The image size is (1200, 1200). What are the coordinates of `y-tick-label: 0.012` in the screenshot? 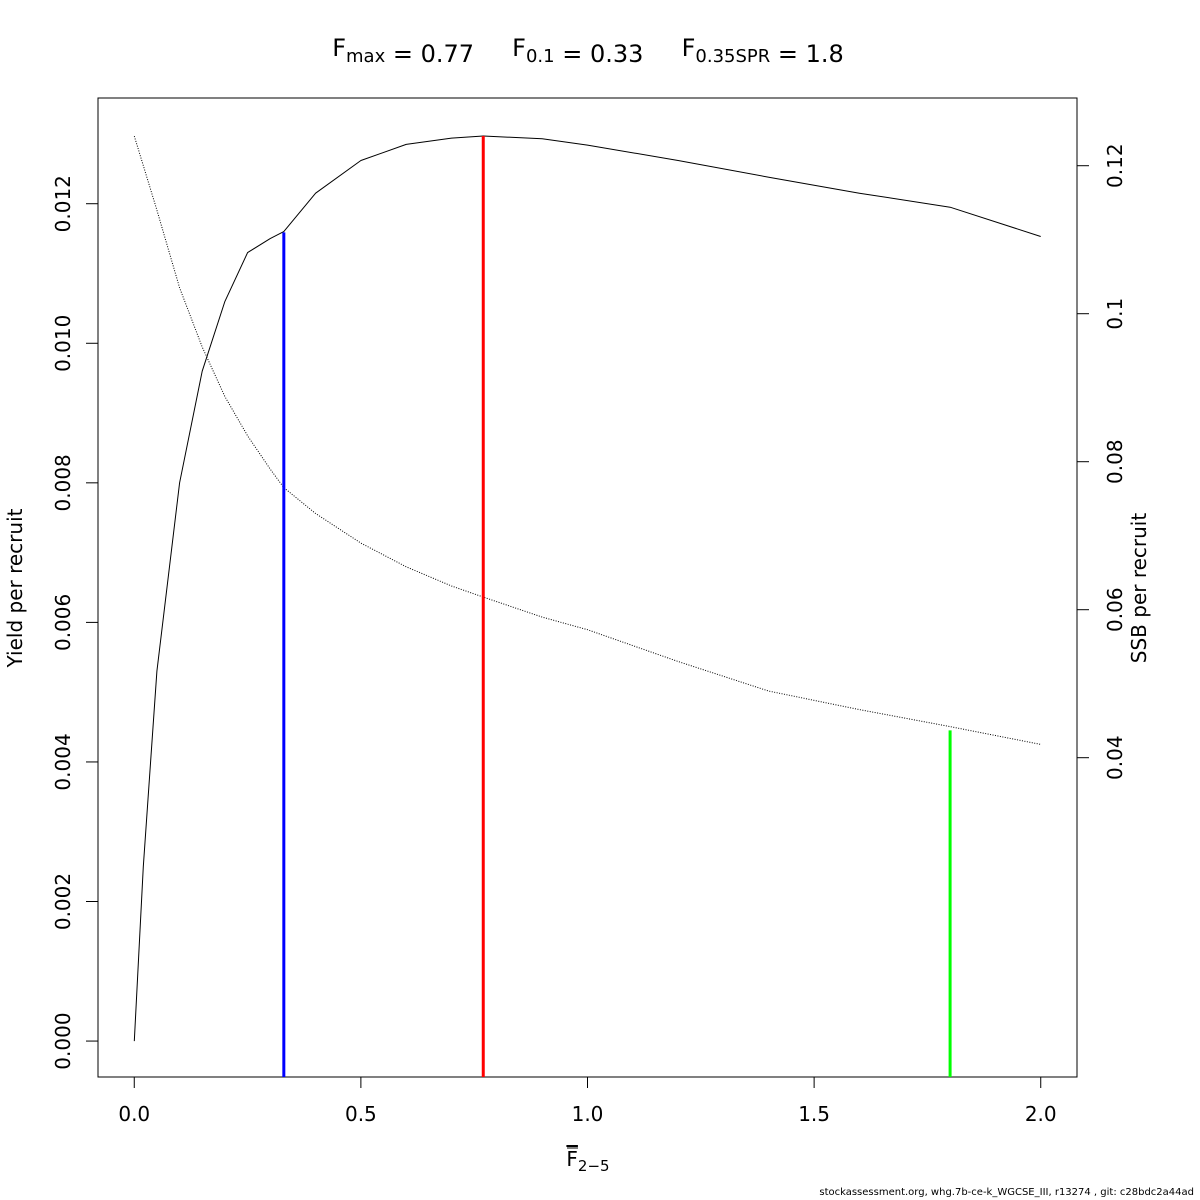 It's located at (63, 203).